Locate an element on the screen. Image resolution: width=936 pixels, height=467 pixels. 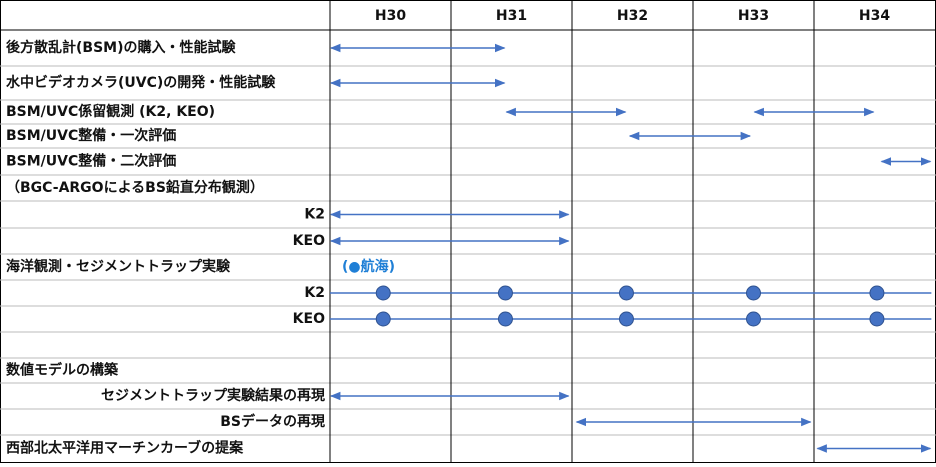
row-label: 数値モデルの構築 is located at coordinates (62, 370).